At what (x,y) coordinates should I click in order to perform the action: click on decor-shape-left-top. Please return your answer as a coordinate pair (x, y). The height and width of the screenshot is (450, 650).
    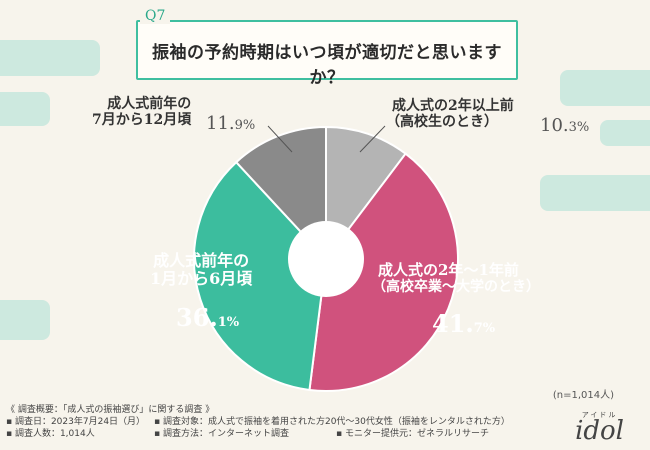
    Looking at the image, I should click on (50, 58).